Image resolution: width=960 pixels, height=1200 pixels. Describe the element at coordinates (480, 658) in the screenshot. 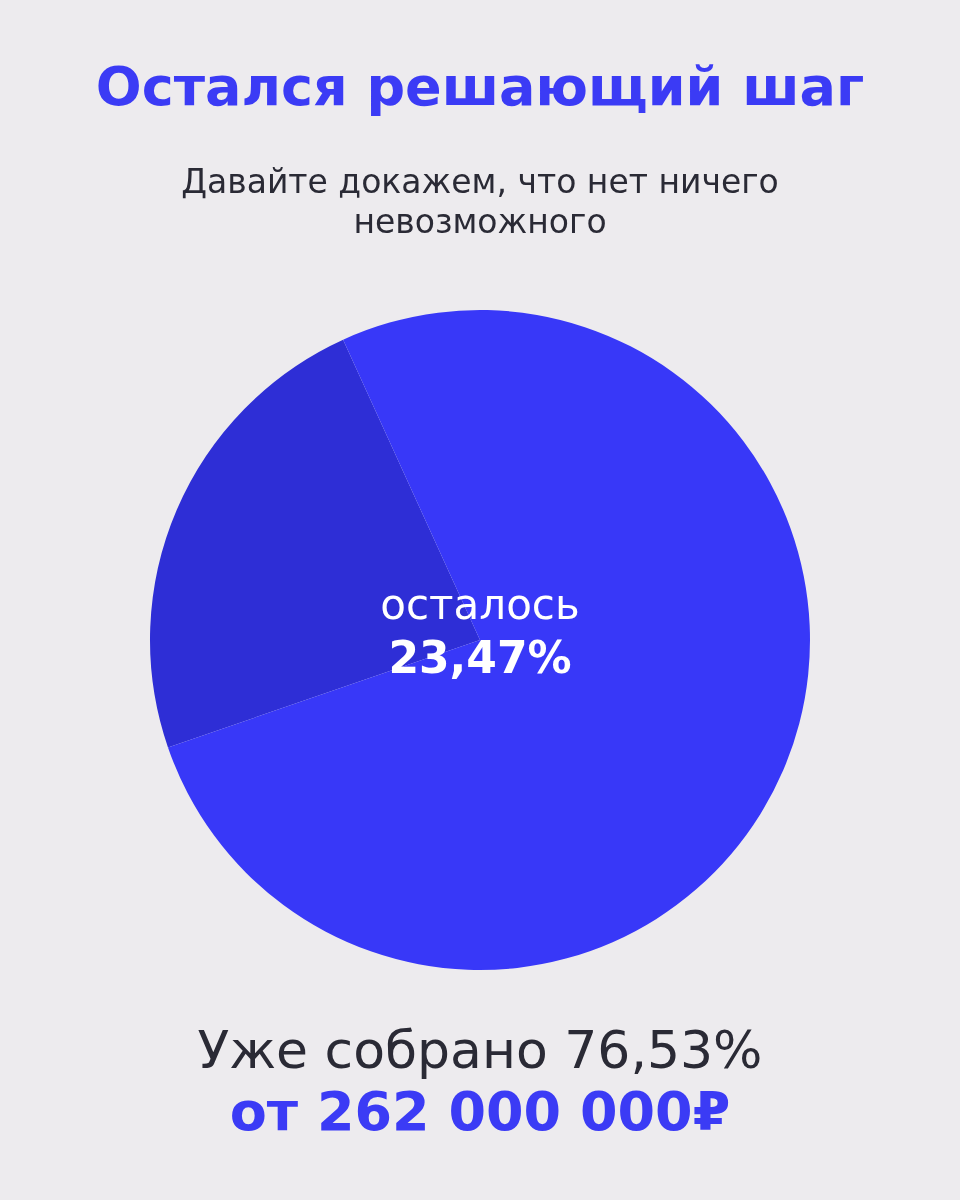

I see `text: 23,47%` at that location.